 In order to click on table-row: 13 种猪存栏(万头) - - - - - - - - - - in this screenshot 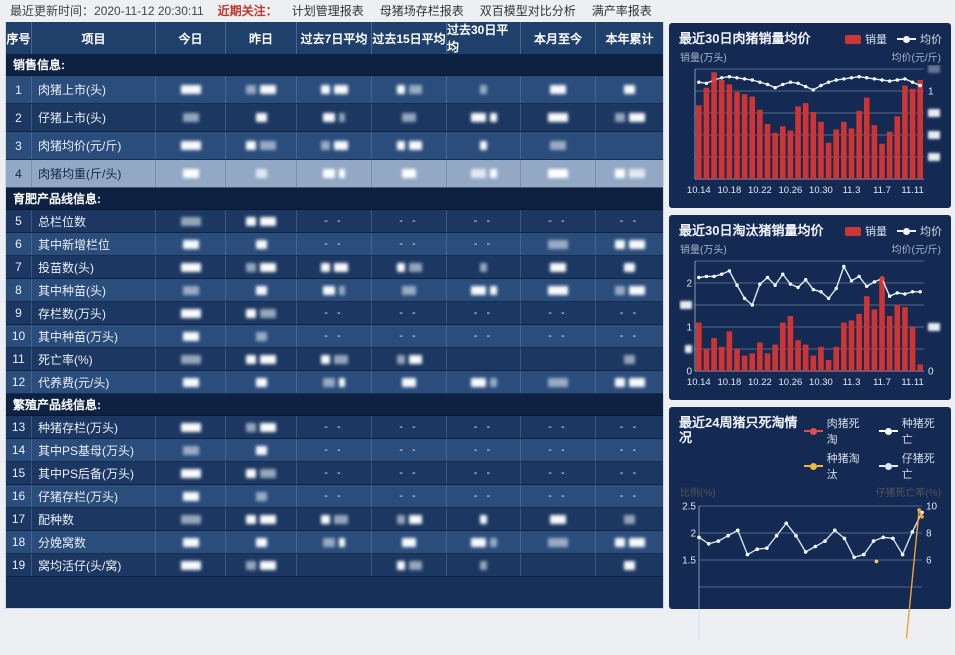, I will do `click(334, 427)`.